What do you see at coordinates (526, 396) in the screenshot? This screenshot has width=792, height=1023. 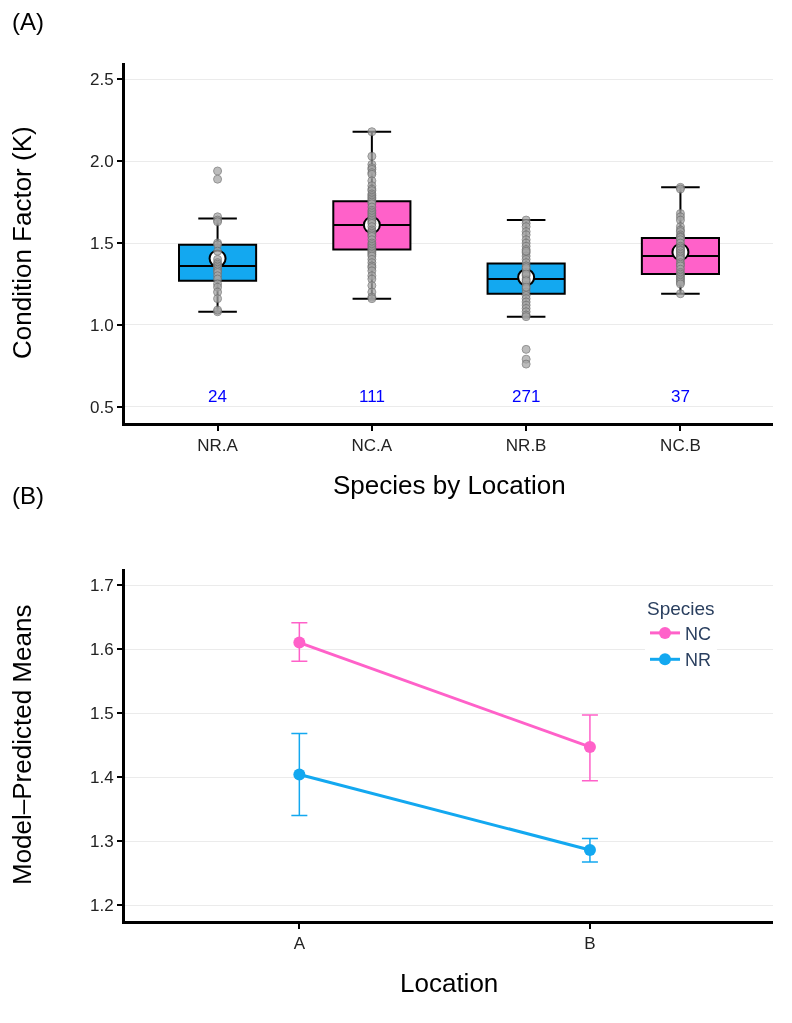 I see `annotation: 271` at bounding box center [526, 396].